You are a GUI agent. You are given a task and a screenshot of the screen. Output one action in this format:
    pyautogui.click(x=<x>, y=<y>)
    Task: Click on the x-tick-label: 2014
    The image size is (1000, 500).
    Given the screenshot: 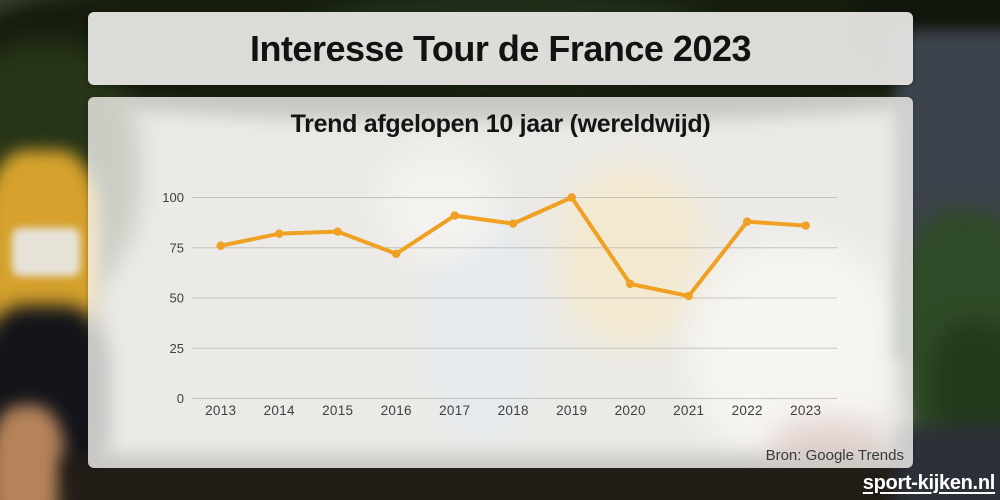 What is the action you would take?
    pyautogui.click(x=279, y=410)
    